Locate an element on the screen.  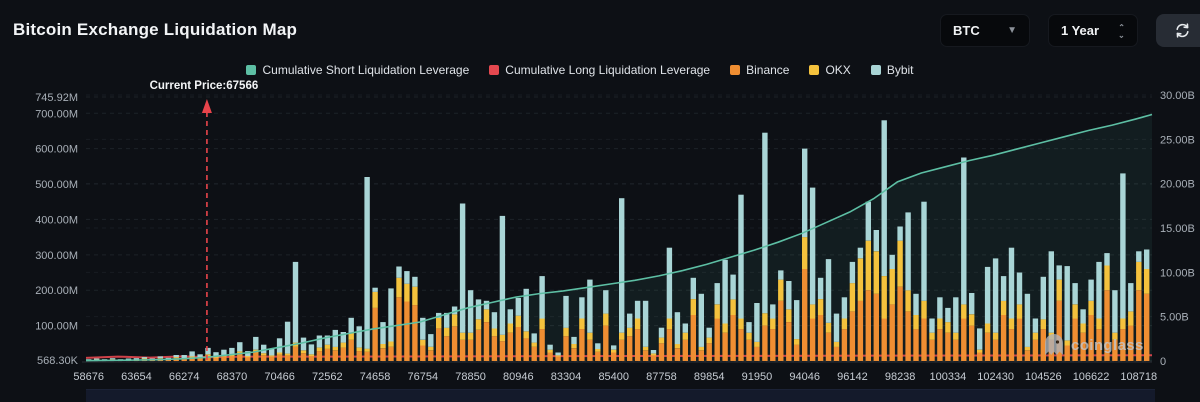
symbol-select: BTC ▼ is located at coordinates (985, 30).